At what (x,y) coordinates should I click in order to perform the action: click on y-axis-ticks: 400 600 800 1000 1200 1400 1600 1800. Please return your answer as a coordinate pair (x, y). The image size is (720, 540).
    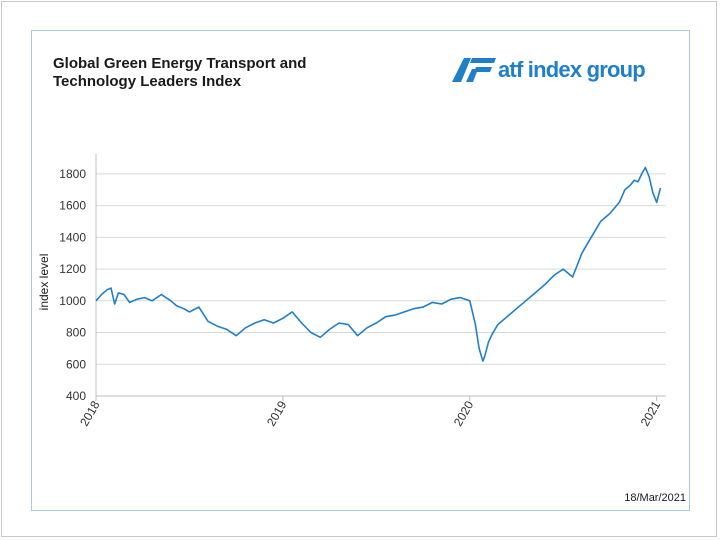
    Looking at the image, I should click on (72, 285).